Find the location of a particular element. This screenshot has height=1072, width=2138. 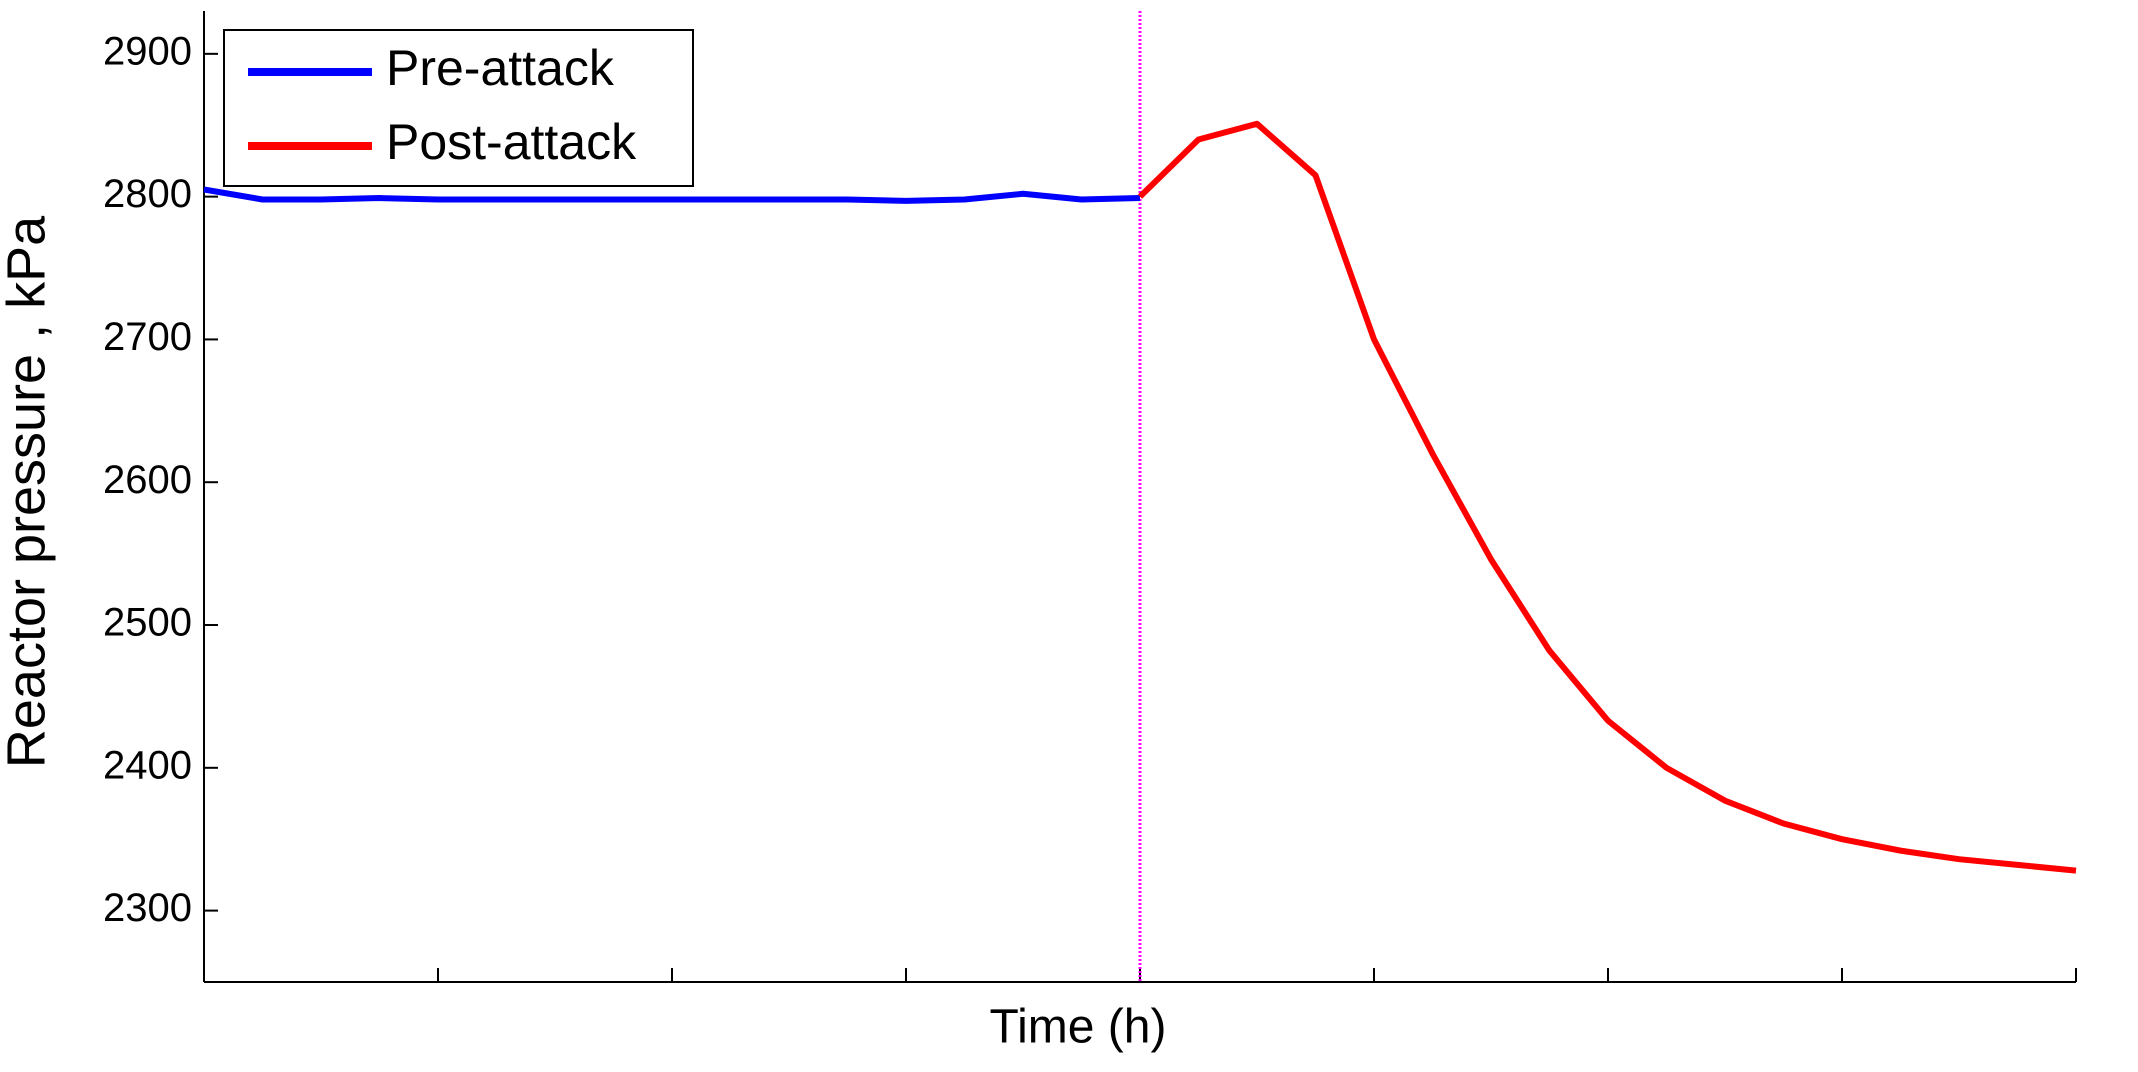

y-tick-label: 2900 is located at coordinates (147, 51).